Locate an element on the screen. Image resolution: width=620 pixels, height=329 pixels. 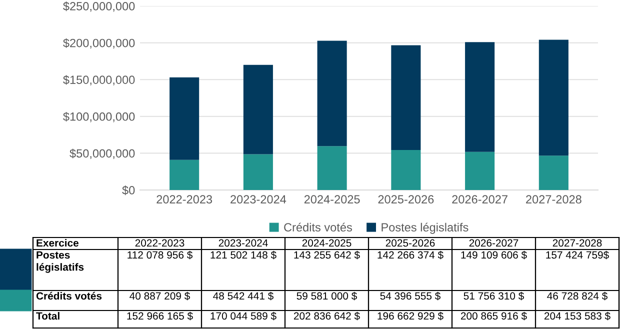
x-tick-label: 2026-2027 is located at coordinates (480, 199).